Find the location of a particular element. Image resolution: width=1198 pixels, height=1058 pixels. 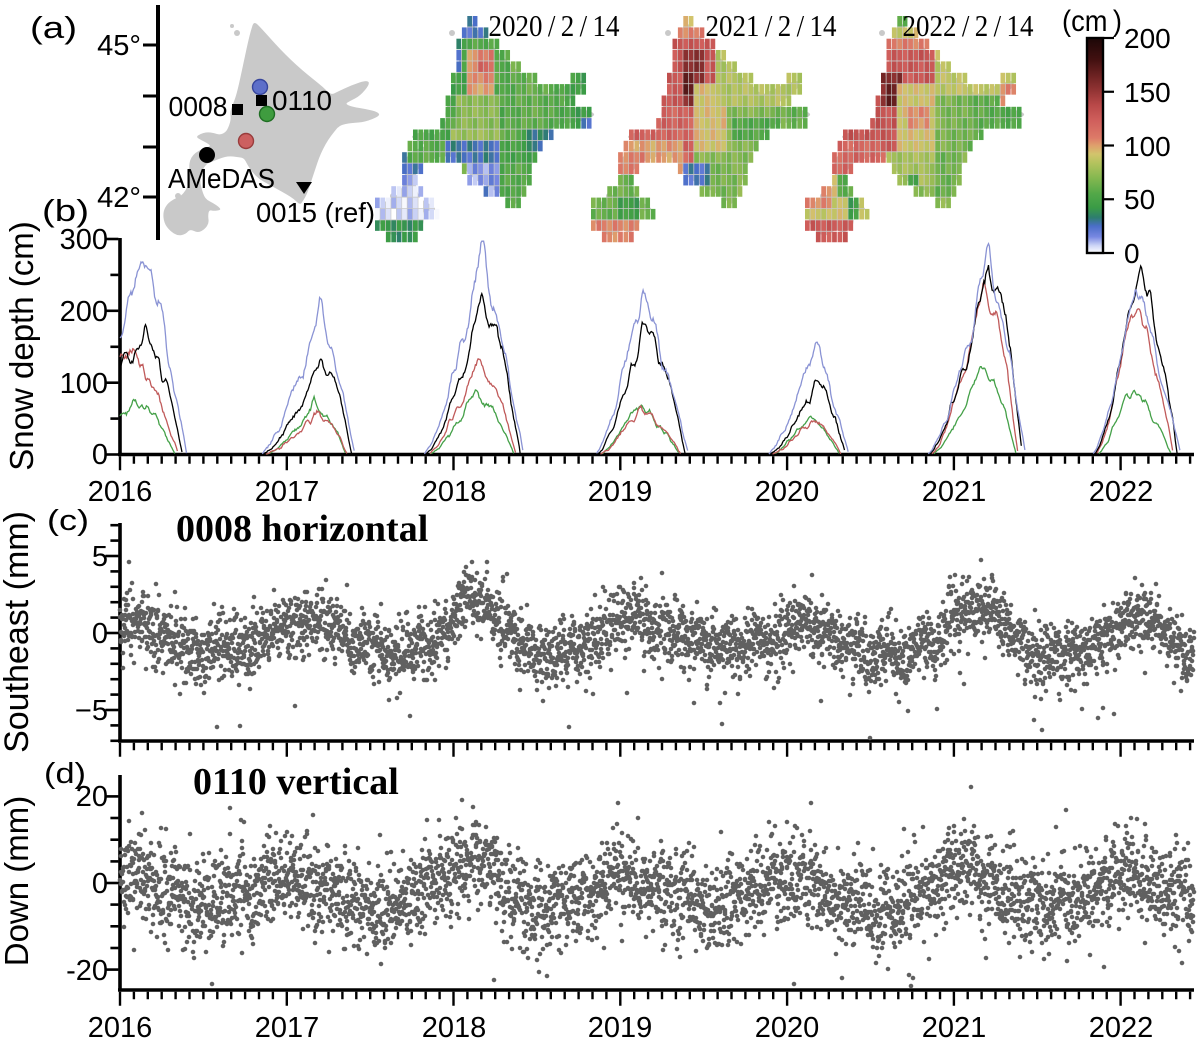

svg-text: (a) is located at coordinates (53, 27).